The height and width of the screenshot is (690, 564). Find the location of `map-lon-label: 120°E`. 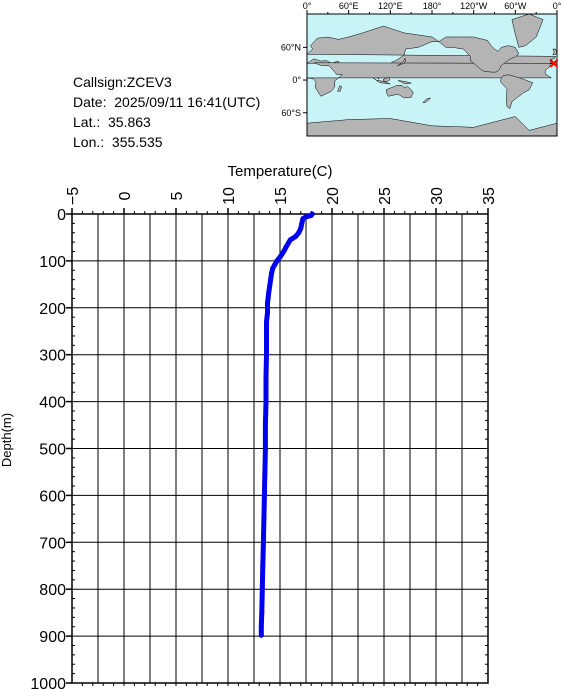

map-lon-label: 120°E is located at coordinates (390, 6).